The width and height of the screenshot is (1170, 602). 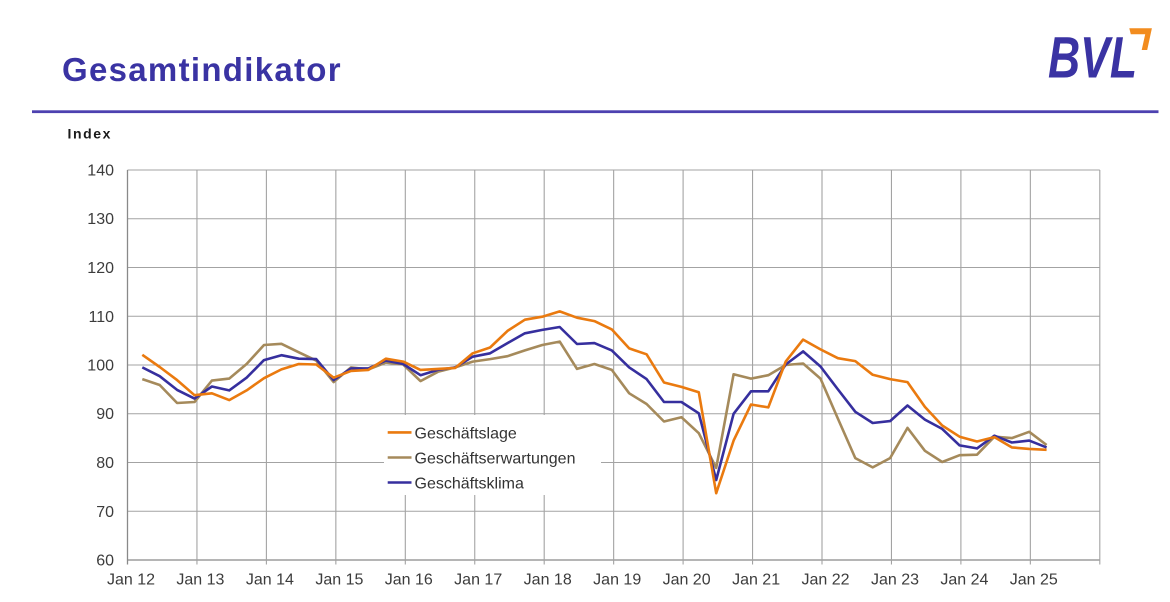 What do you see at coordinates (495, 459) in the screenshot?
I see `svg-text: Geschäftserwartungen` at bounding box center [495, 459].